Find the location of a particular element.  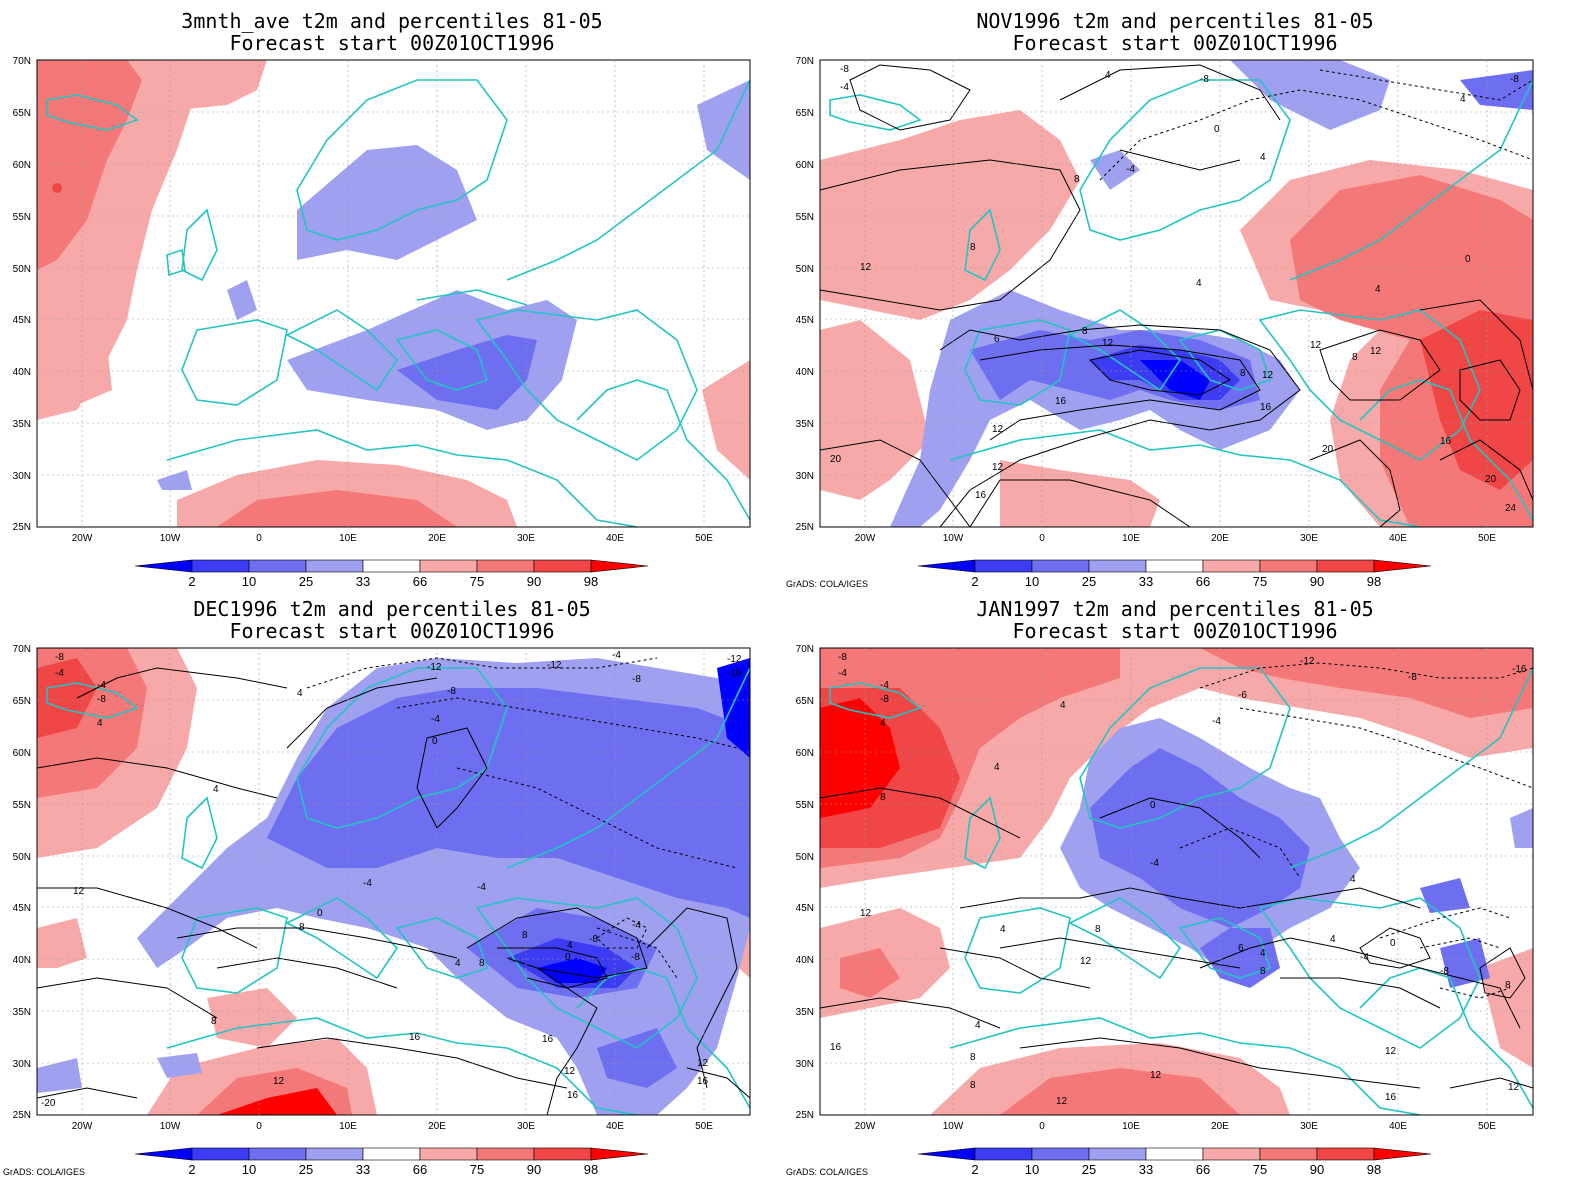

colorbar-label: 33 is located at coordinates (1146, 581).